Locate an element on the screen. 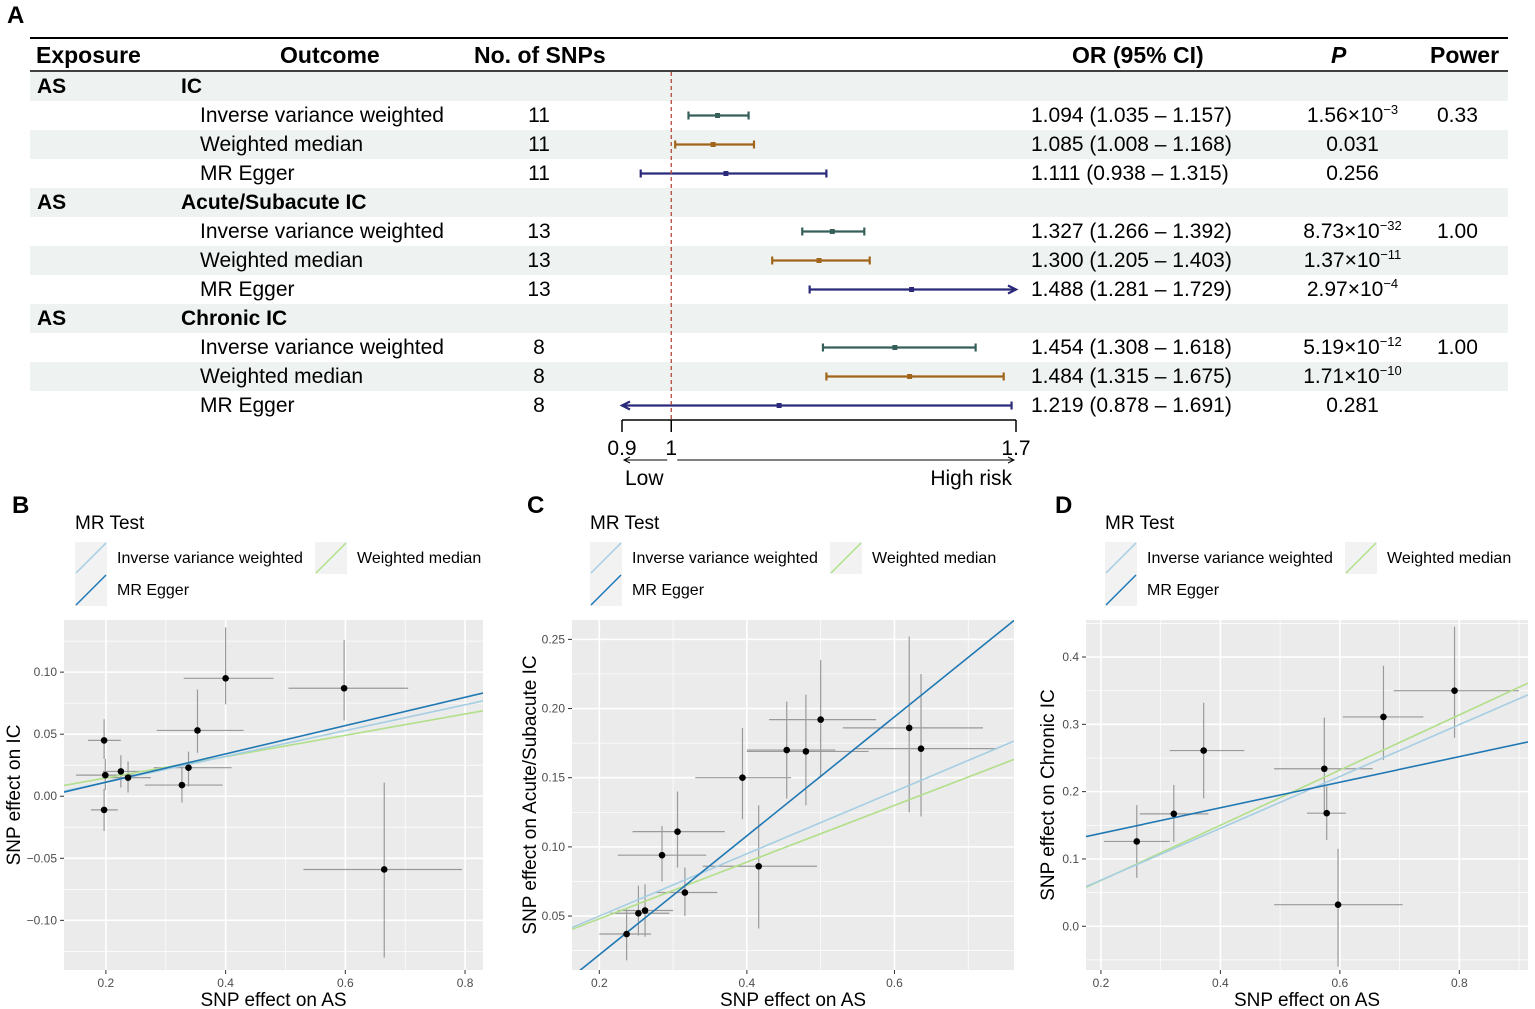 The height and width of the screenshot is (1009, 1535). legend-label-wm: Weighted median is located at coordinates (934, 558).